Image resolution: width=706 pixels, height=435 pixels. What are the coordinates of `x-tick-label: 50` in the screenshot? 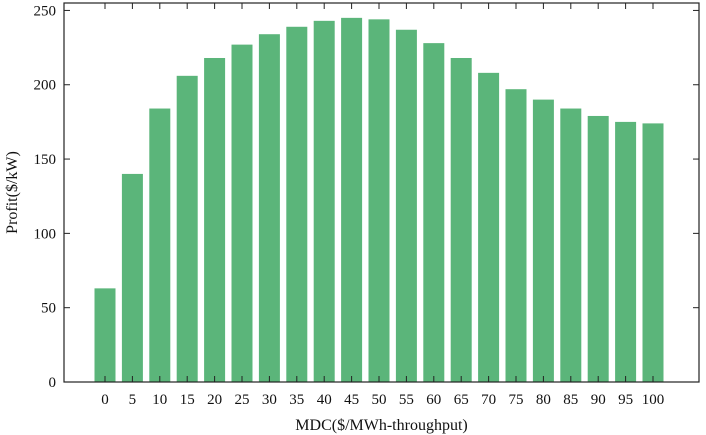 It's located at (379, 400).